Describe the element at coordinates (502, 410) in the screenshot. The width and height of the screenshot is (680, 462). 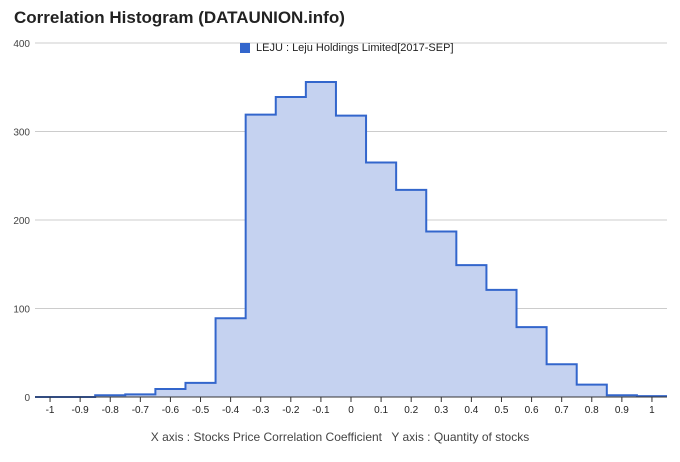
I see `x-tick-label: 0.5` at that location.